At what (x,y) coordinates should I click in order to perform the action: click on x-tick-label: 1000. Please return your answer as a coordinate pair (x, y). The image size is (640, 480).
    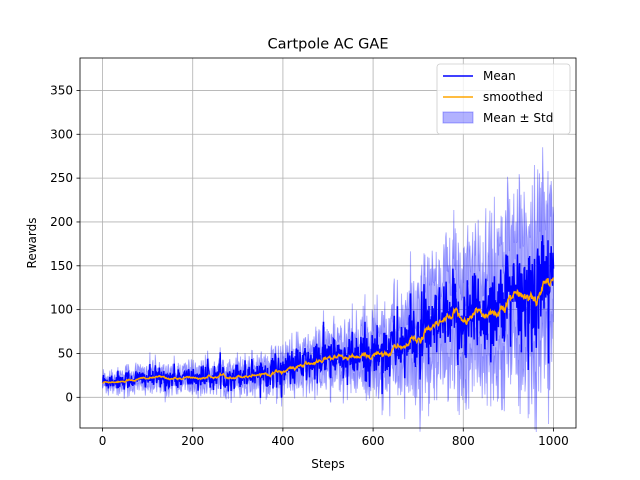
    Looking at the image, I should click on (553, 441).